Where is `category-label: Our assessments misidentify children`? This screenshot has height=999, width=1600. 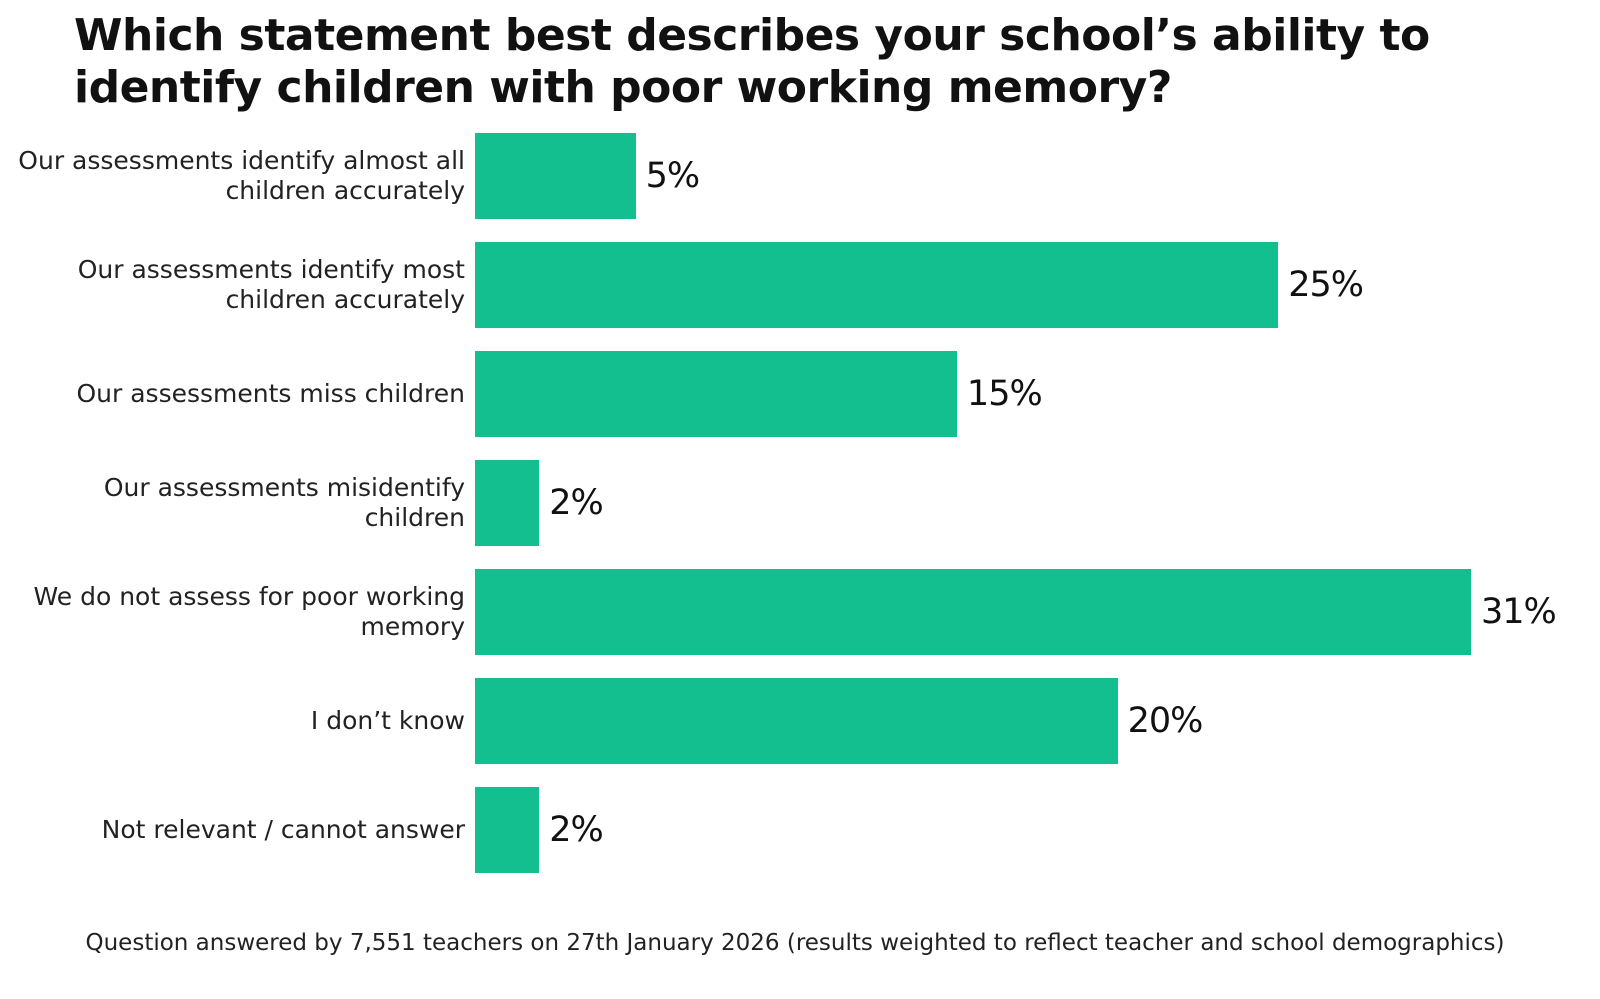
category-label: Our assessments misidentify children is located at coordinates (284, 502).